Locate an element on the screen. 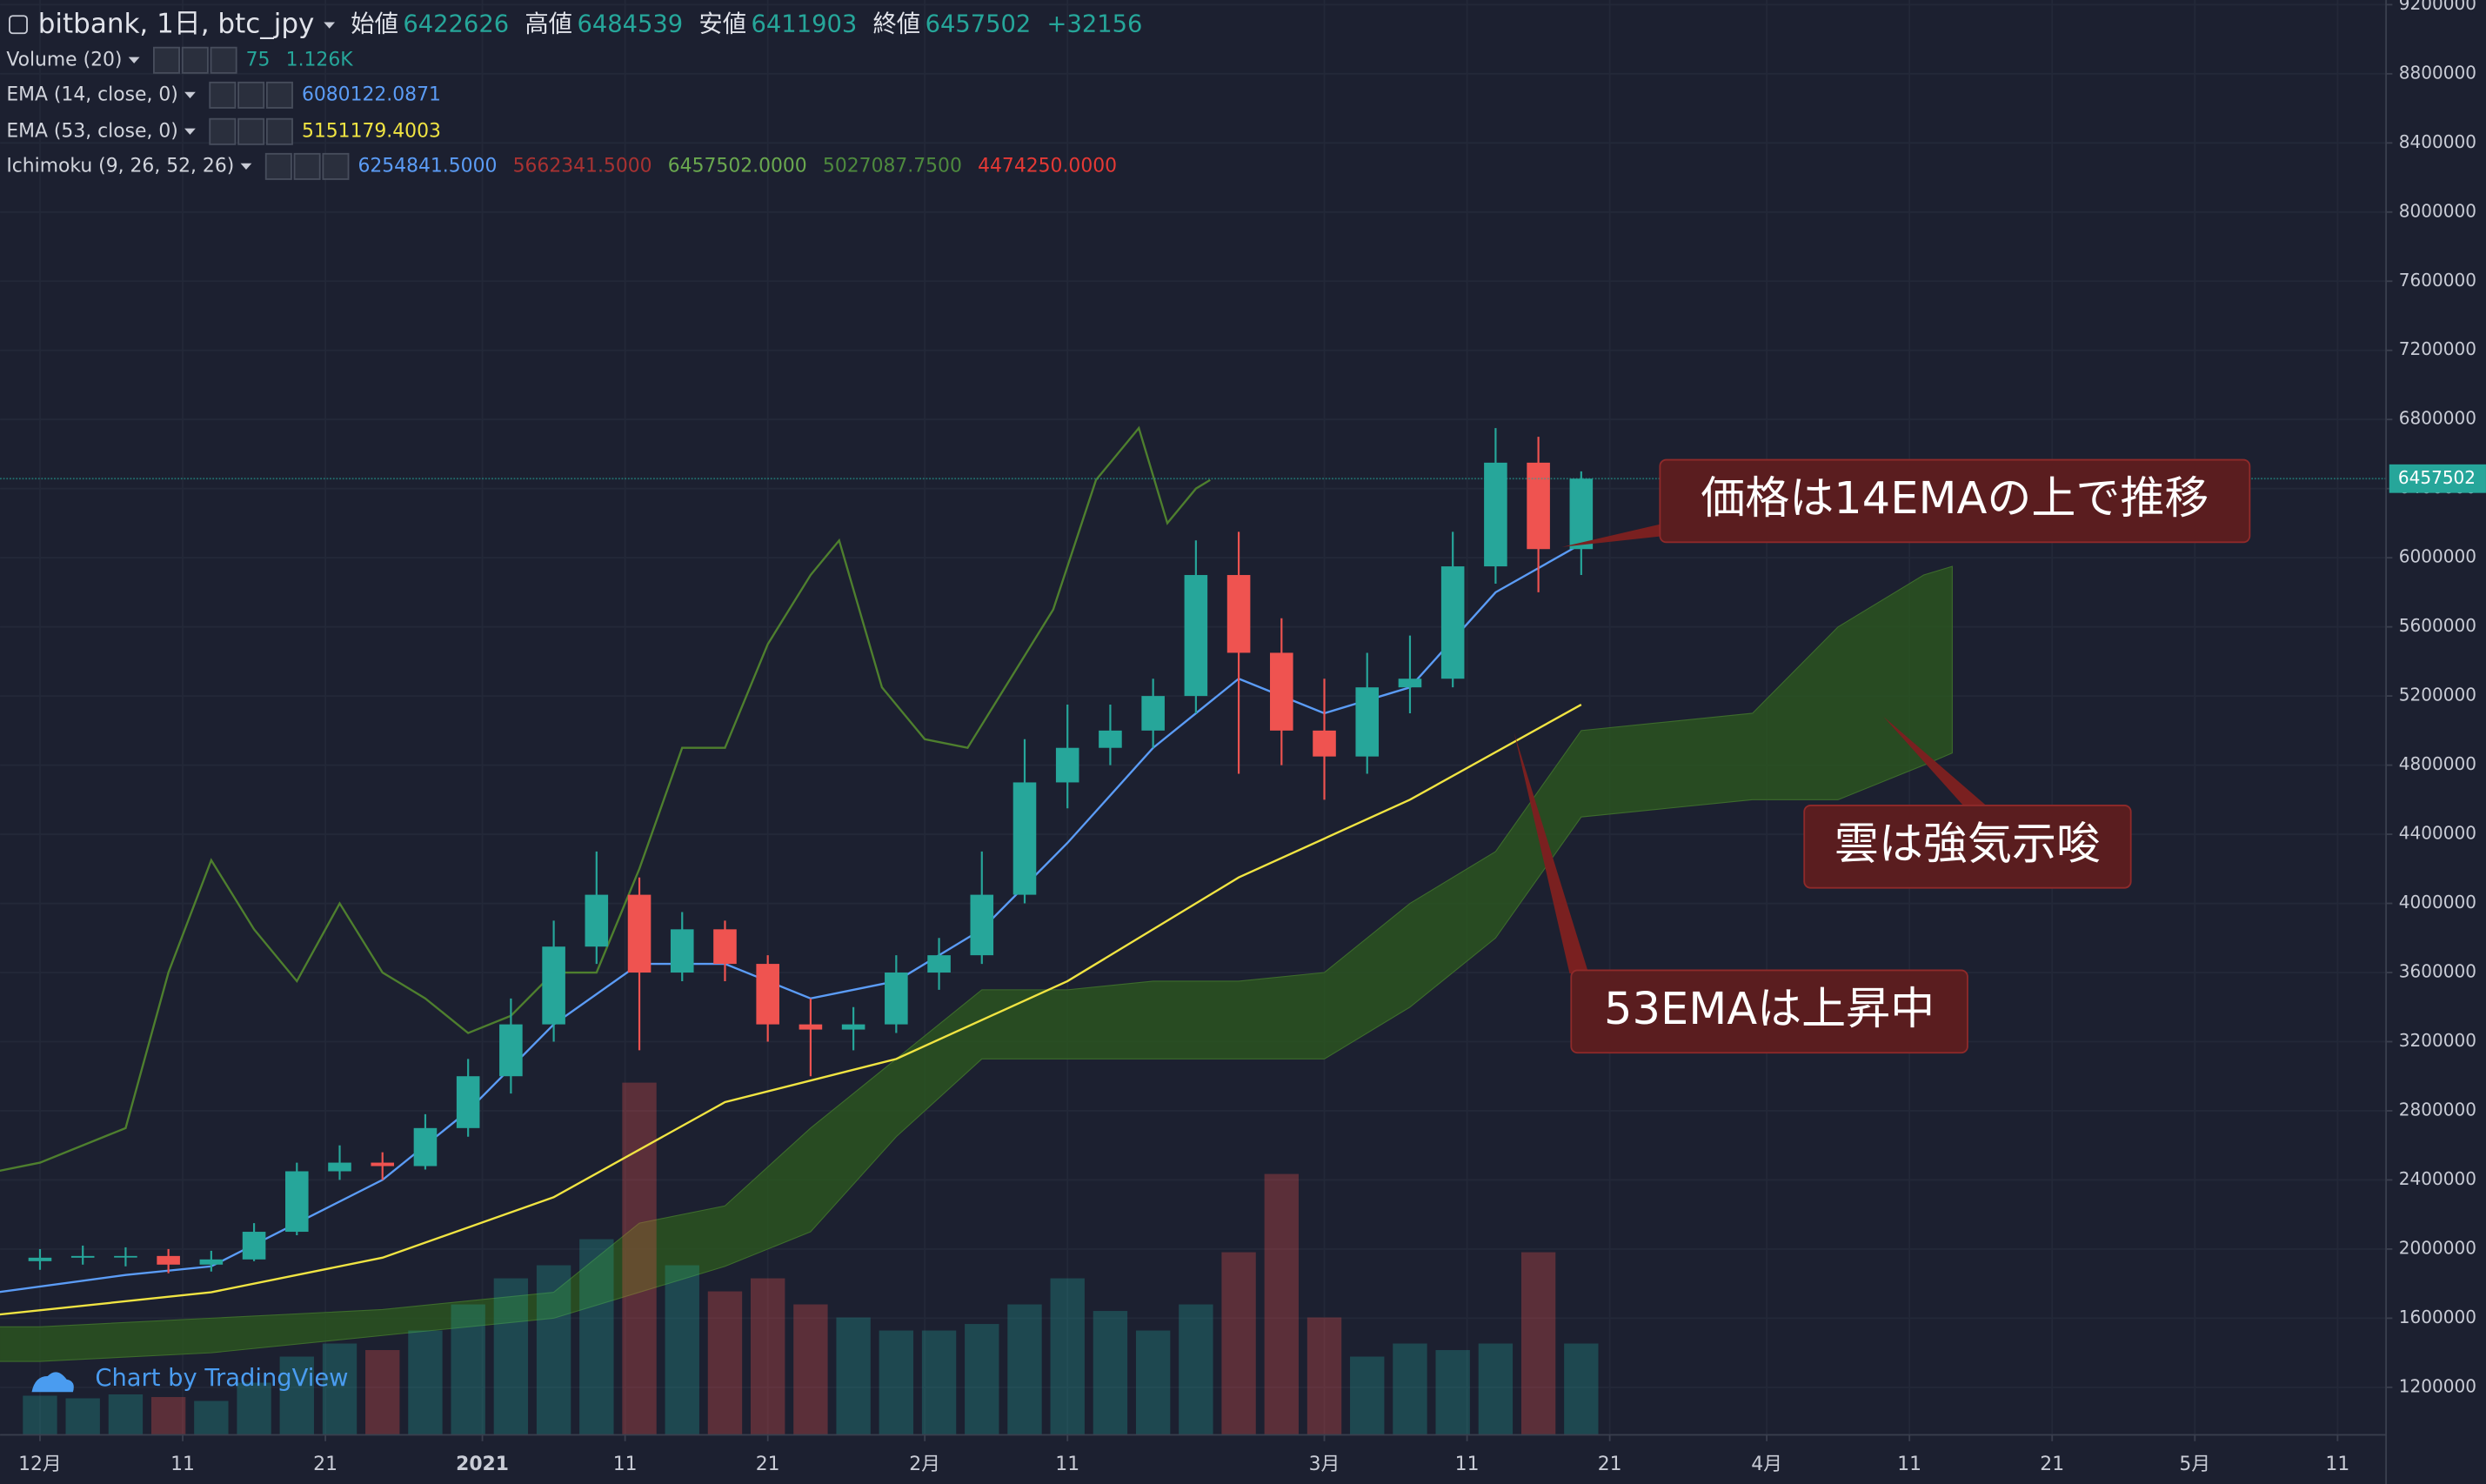 This screenshot has width=2486, height=1484. indicator-readout: 5662341.5000 is located at coordinates (583, 166).